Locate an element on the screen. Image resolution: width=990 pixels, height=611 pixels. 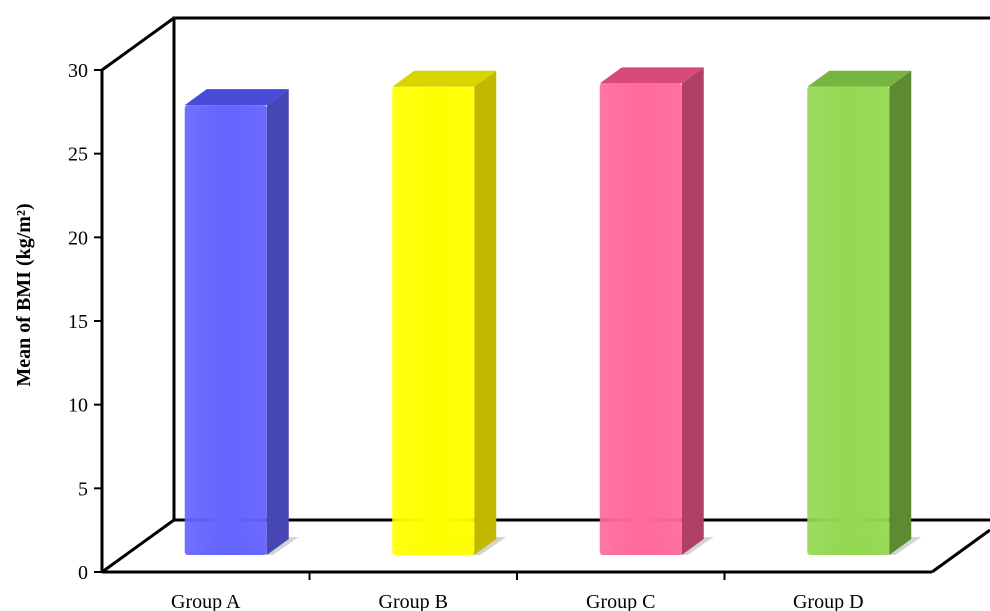
y-tick-label: 15 is located at coordinates (78, 322).